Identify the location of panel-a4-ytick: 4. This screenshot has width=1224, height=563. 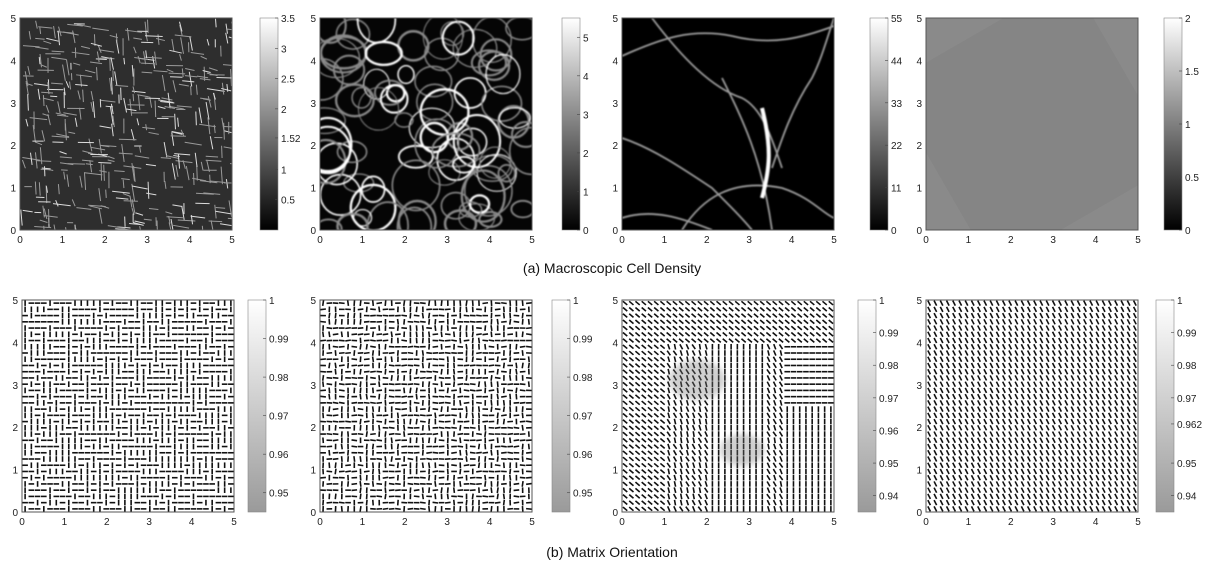
(919, 61).